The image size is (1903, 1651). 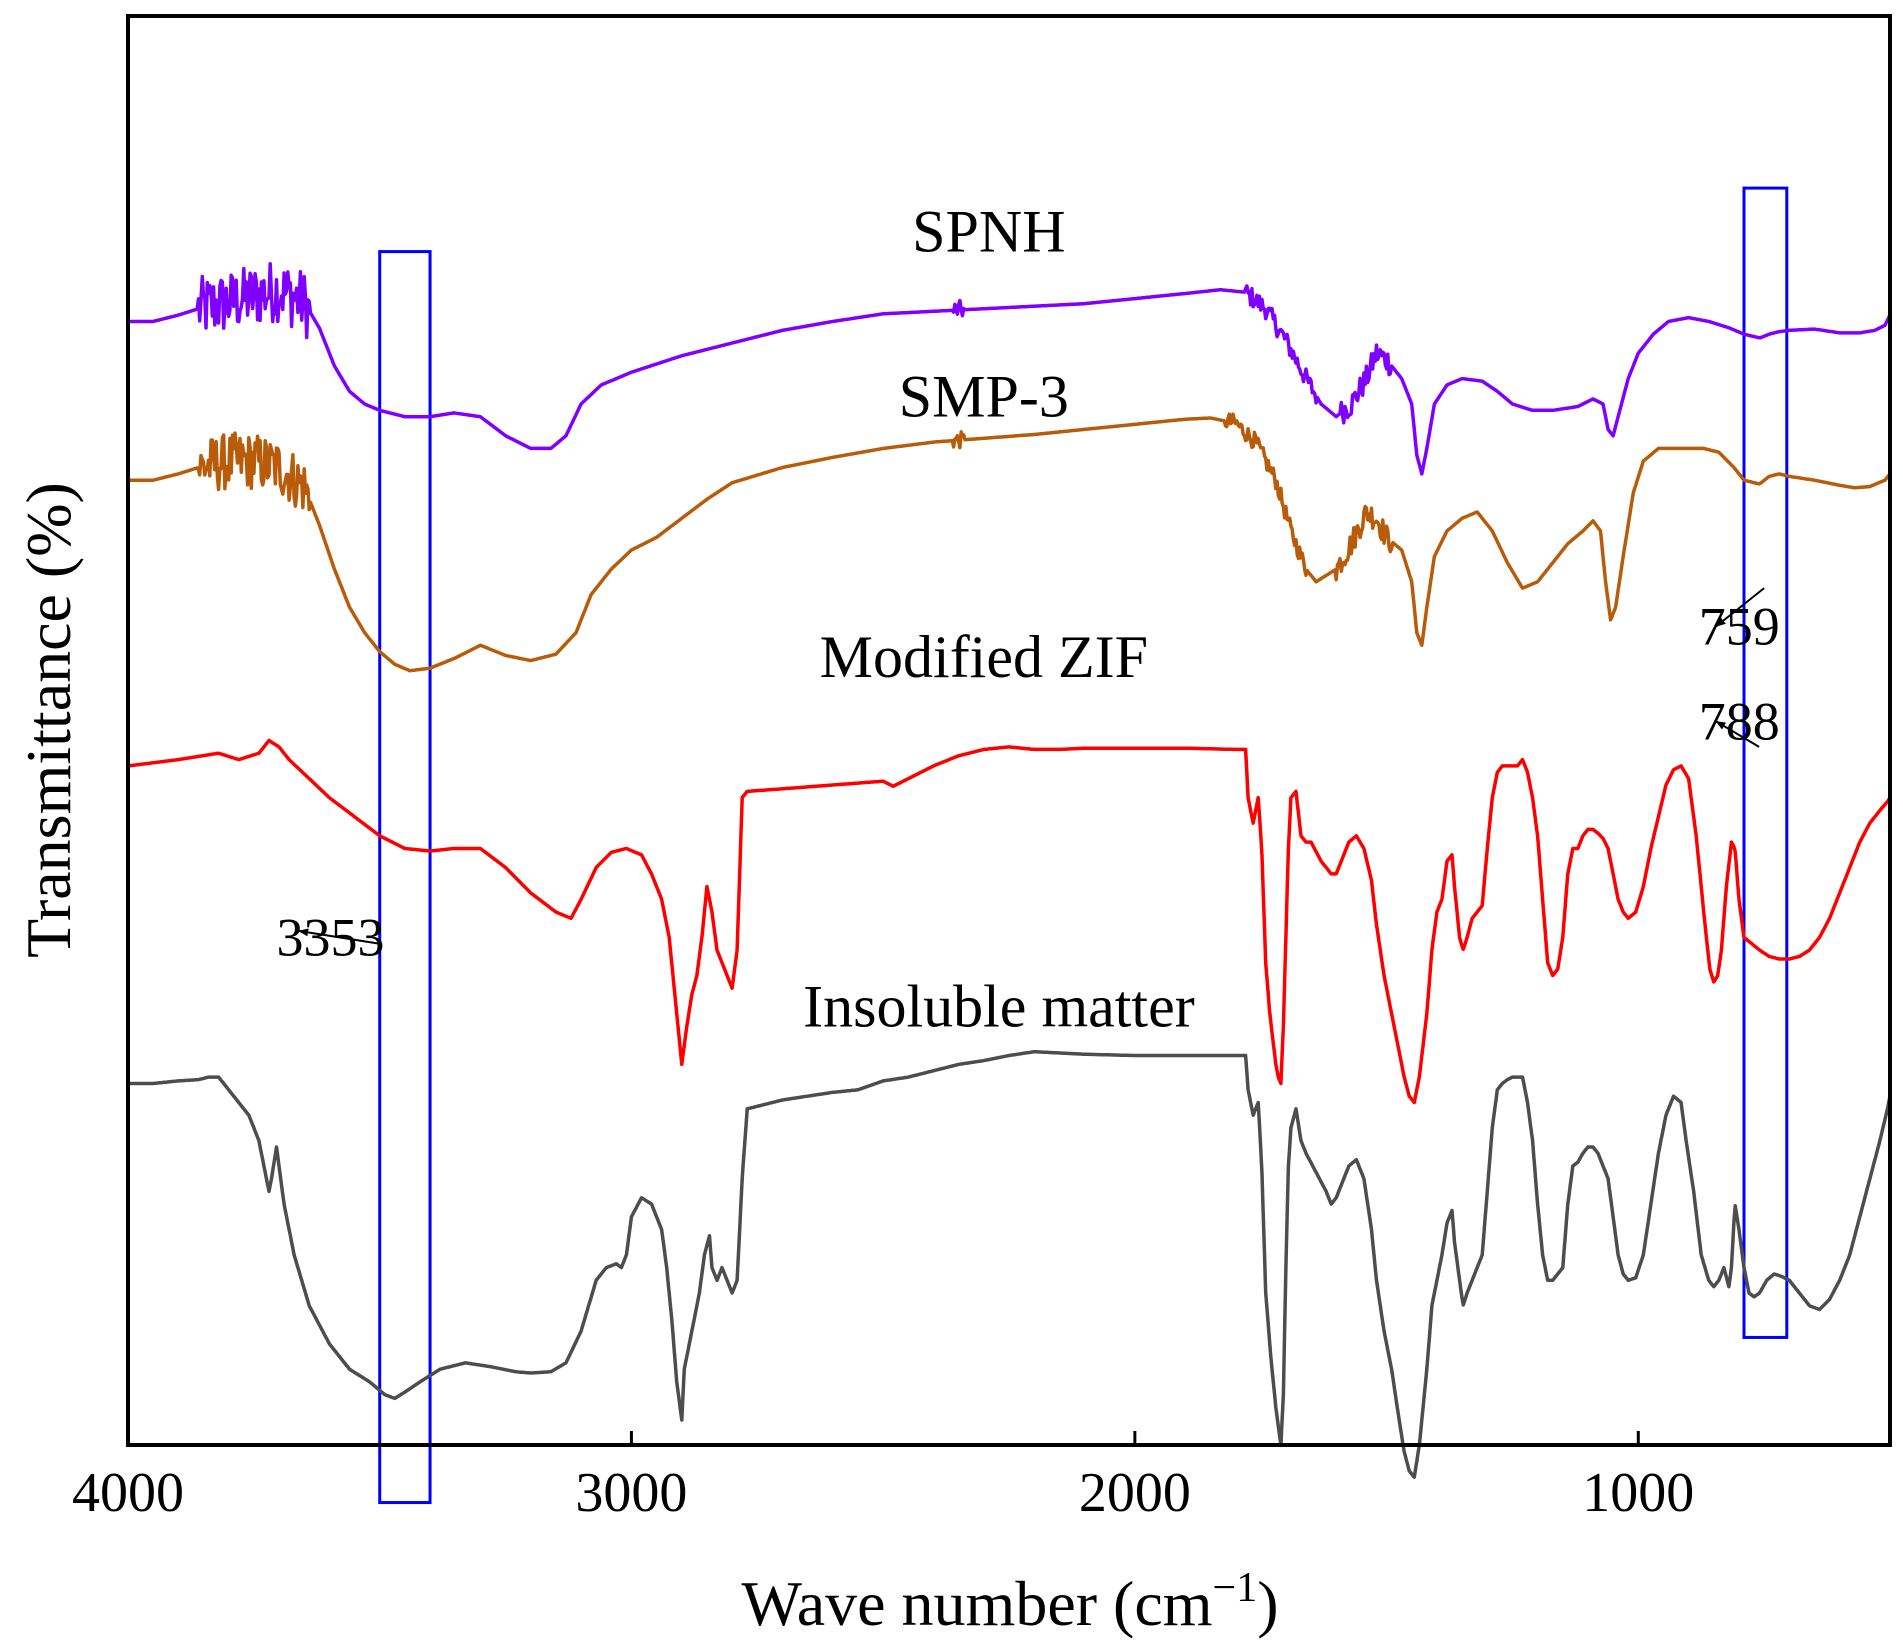 What do you see at coordinates (1135, 1493) in the screenshot?
I see `x-tick-label-2000: 2000` at bounding box center [1135, 1493].